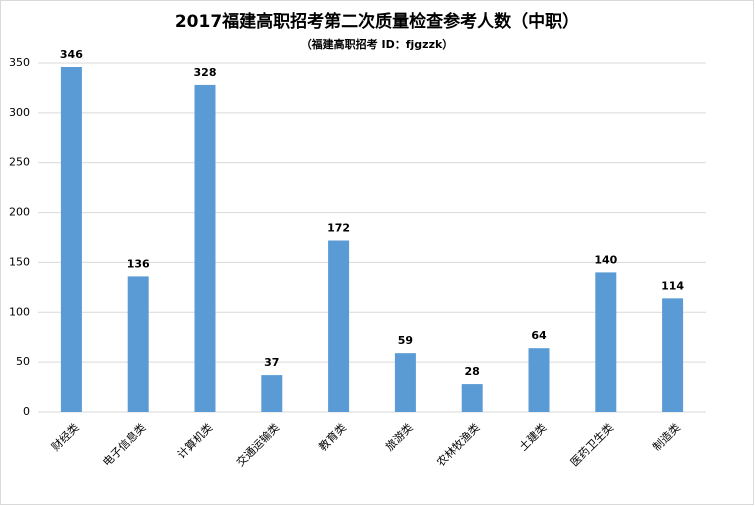  I want to click on value-label: 172, so click(338, 227).